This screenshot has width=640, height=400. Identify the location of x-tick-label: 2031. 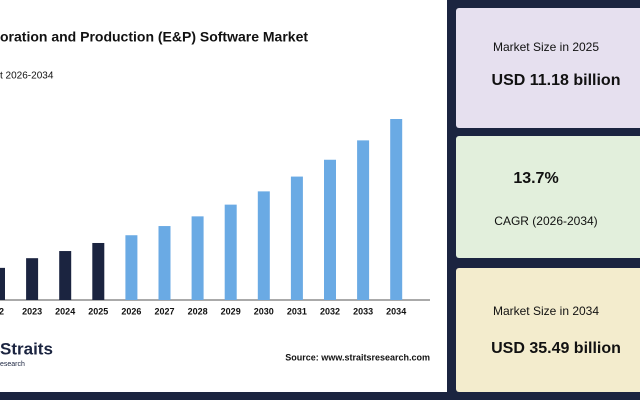
(297, 311).